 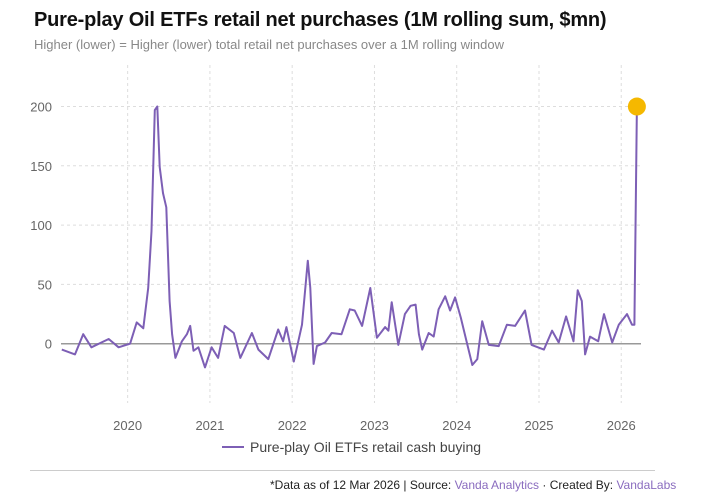 What do you see at coordinates (646, 485) in the screenshot?
I see `creator-link: VandaLabs` at bounding box center [646, 485].